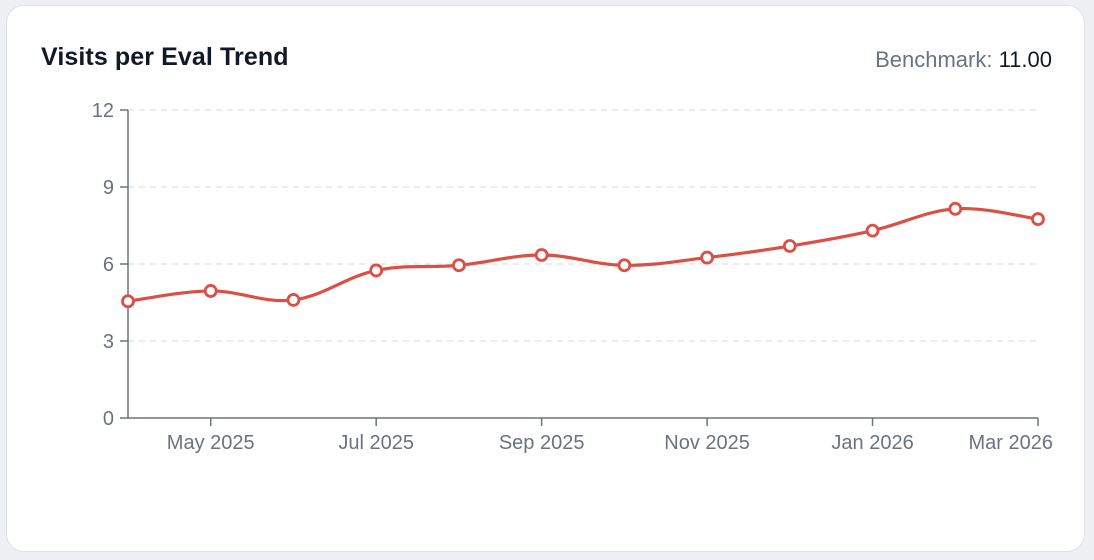 Image resolution: width=1094 pixels, height=560 pixels. Describe the element at coordinates (103, 111) in the screenshot. I see `y-tick-label: 12` at that location.